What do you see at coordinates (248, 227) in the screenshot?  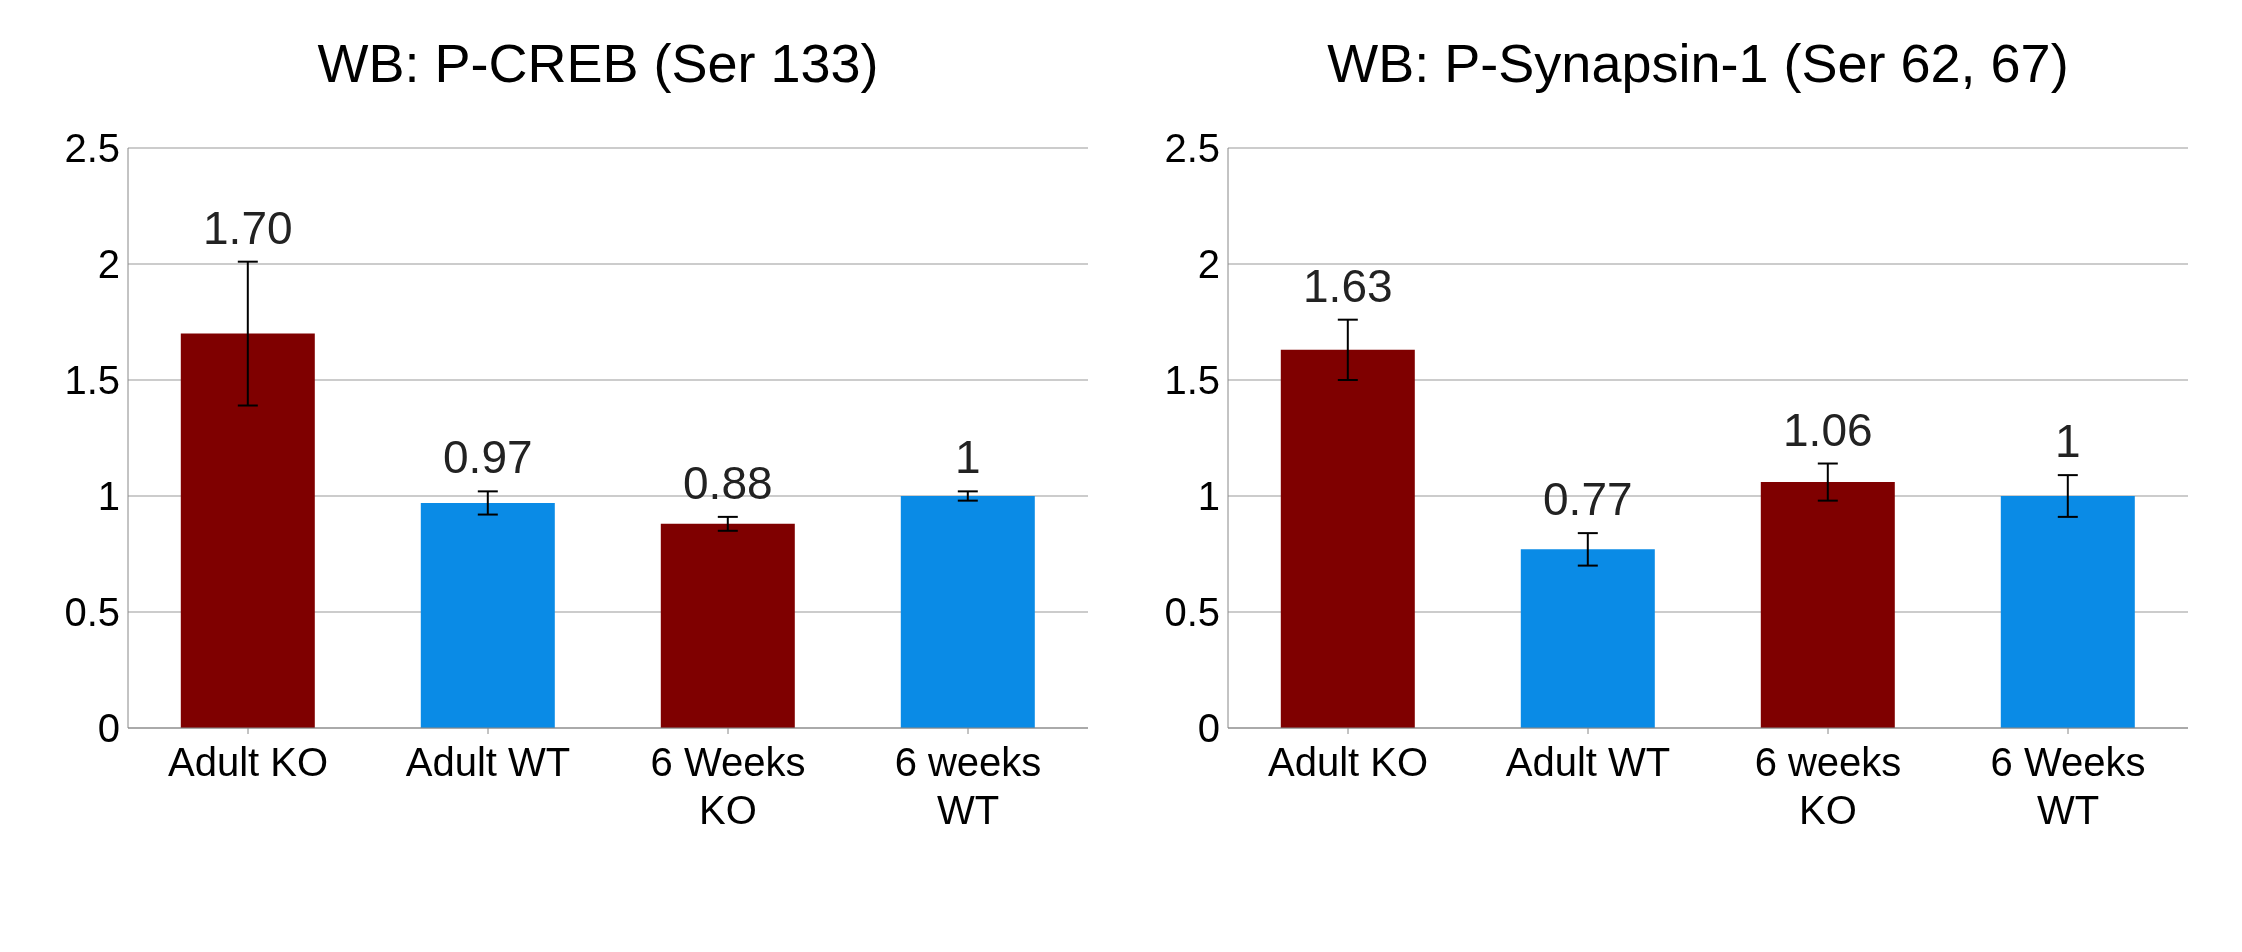 I see `data-label: 1.70` at bounding box center [248, 227].